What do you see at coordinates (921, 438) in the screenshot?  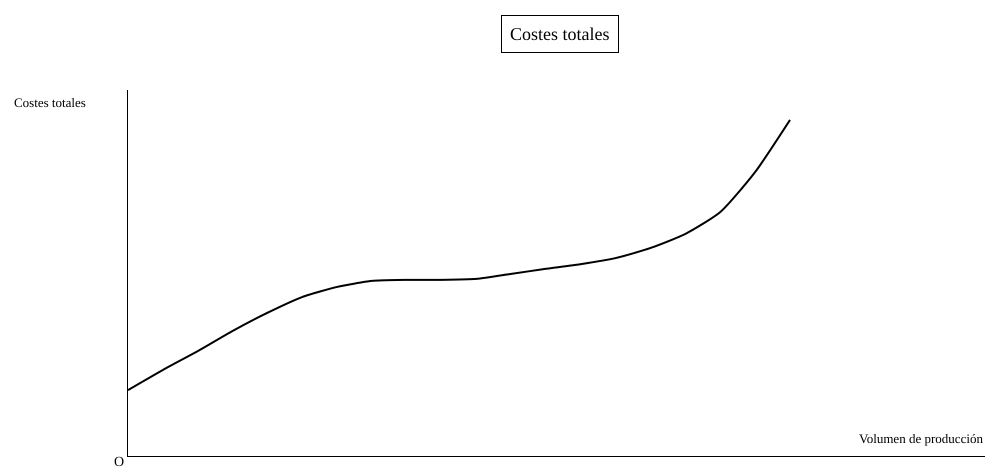 I see `x-axis-title: Volumen de producción` at bounding box center [921, 438].